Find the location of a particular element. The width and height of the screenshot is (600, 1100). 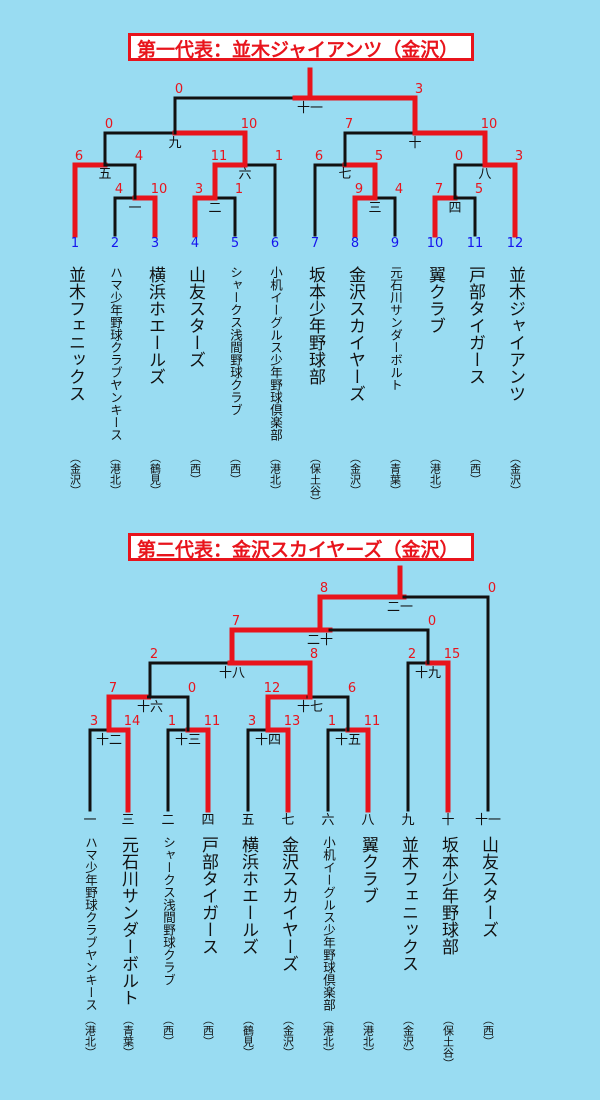

team-number: 十一 is located at coordinates (488, 820).